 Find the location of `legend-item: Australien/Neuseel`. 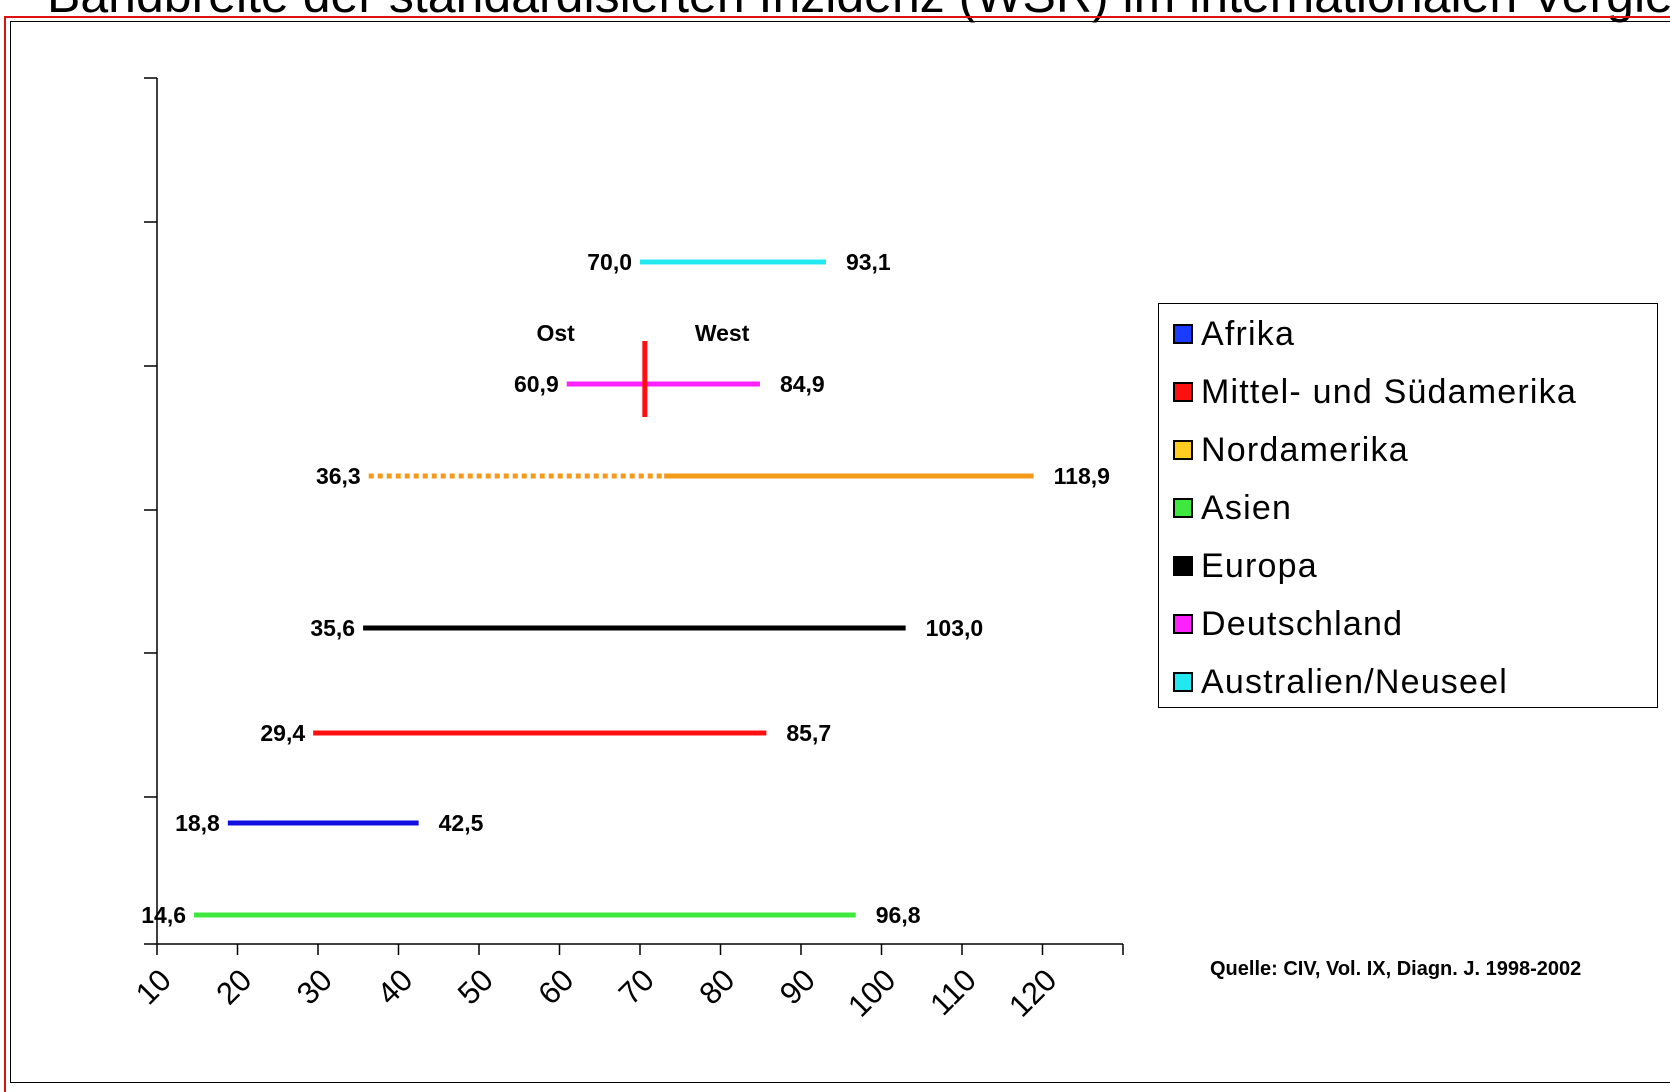

legend-item: Australien/Neuseel is located at coordinates (1340, 682).